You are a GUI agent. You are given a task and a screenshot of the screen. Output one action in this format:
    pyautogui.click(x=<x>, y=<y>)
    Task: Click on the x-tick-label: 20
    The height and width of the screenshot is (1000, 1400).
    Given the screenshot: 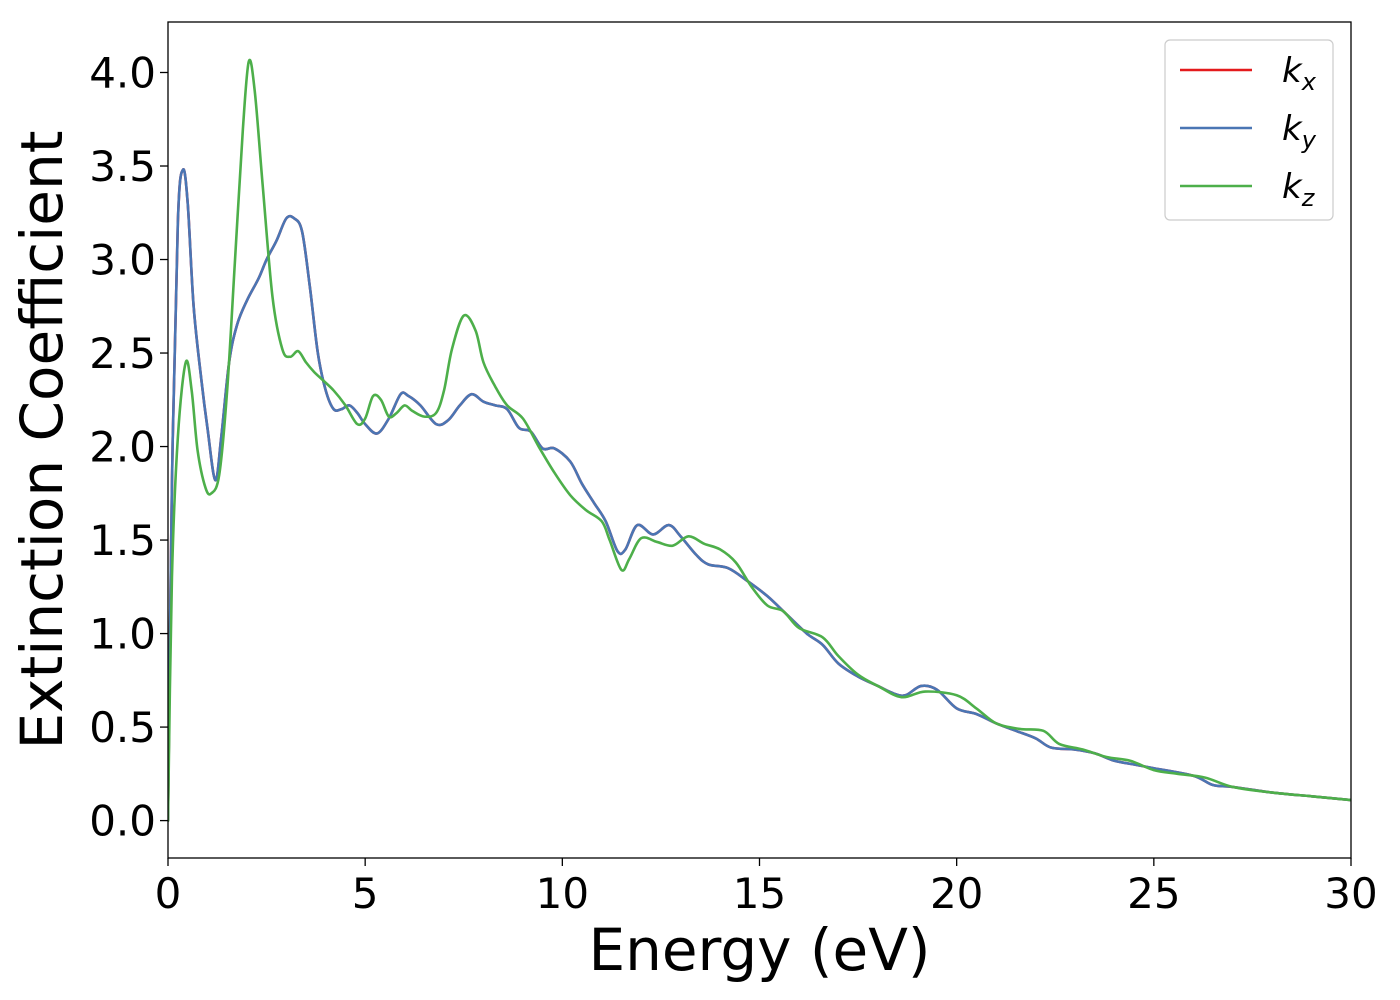 What is the action you would take?
    pyautogui.click(x=956, y=893)
    